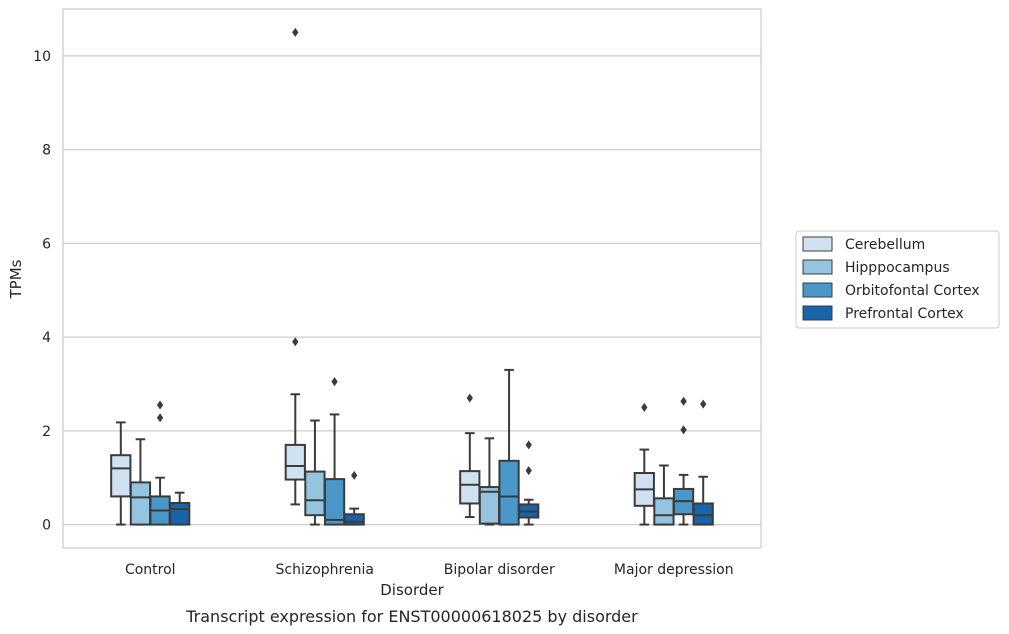 This screenshot has height=634, width=1009. Describe the element at coordinates (16, 279) in the screenshot. I see `y-axis-title: TPMs` at that location.